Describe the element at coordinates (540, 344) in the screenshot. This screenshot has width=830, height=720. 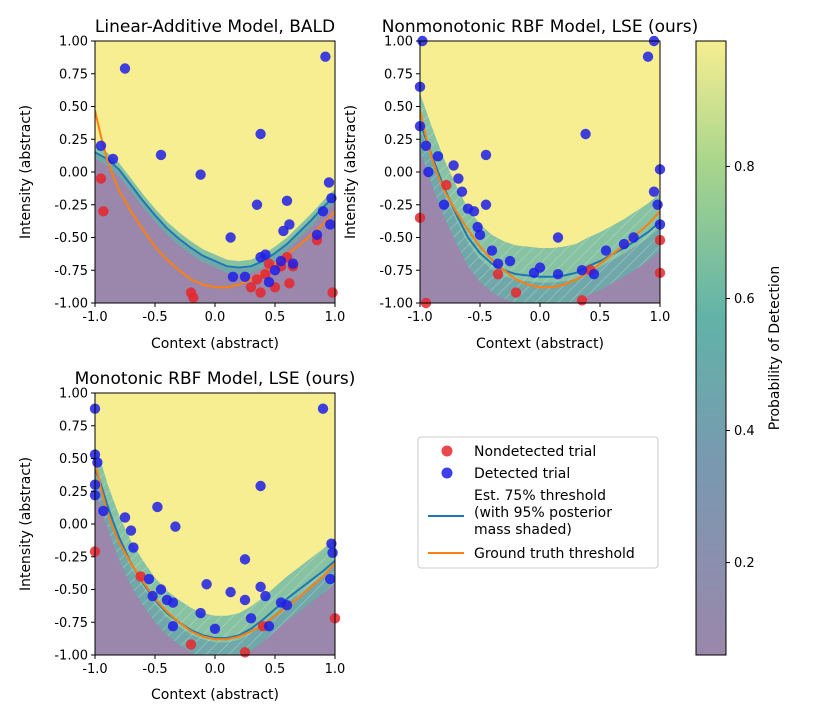
I see `x-axis-label: Context (abstract)` at that location.